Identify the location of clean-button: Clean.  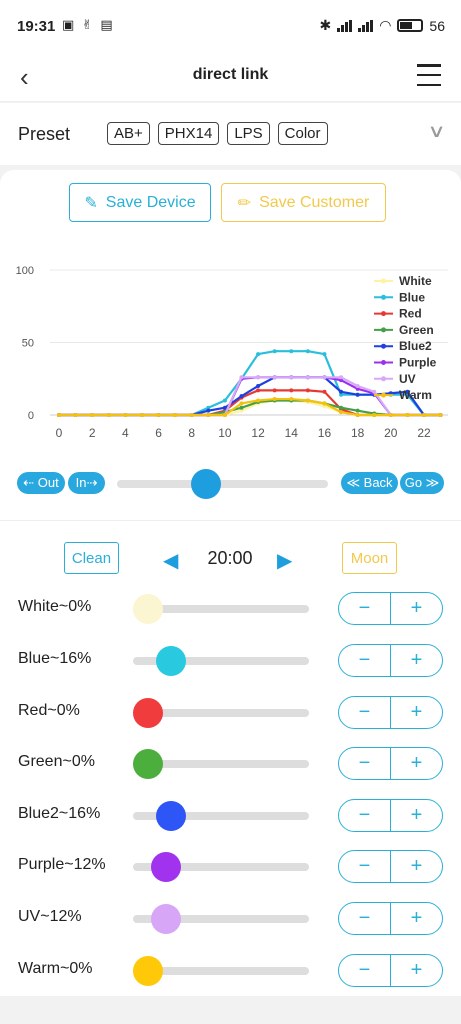
(91, 558).